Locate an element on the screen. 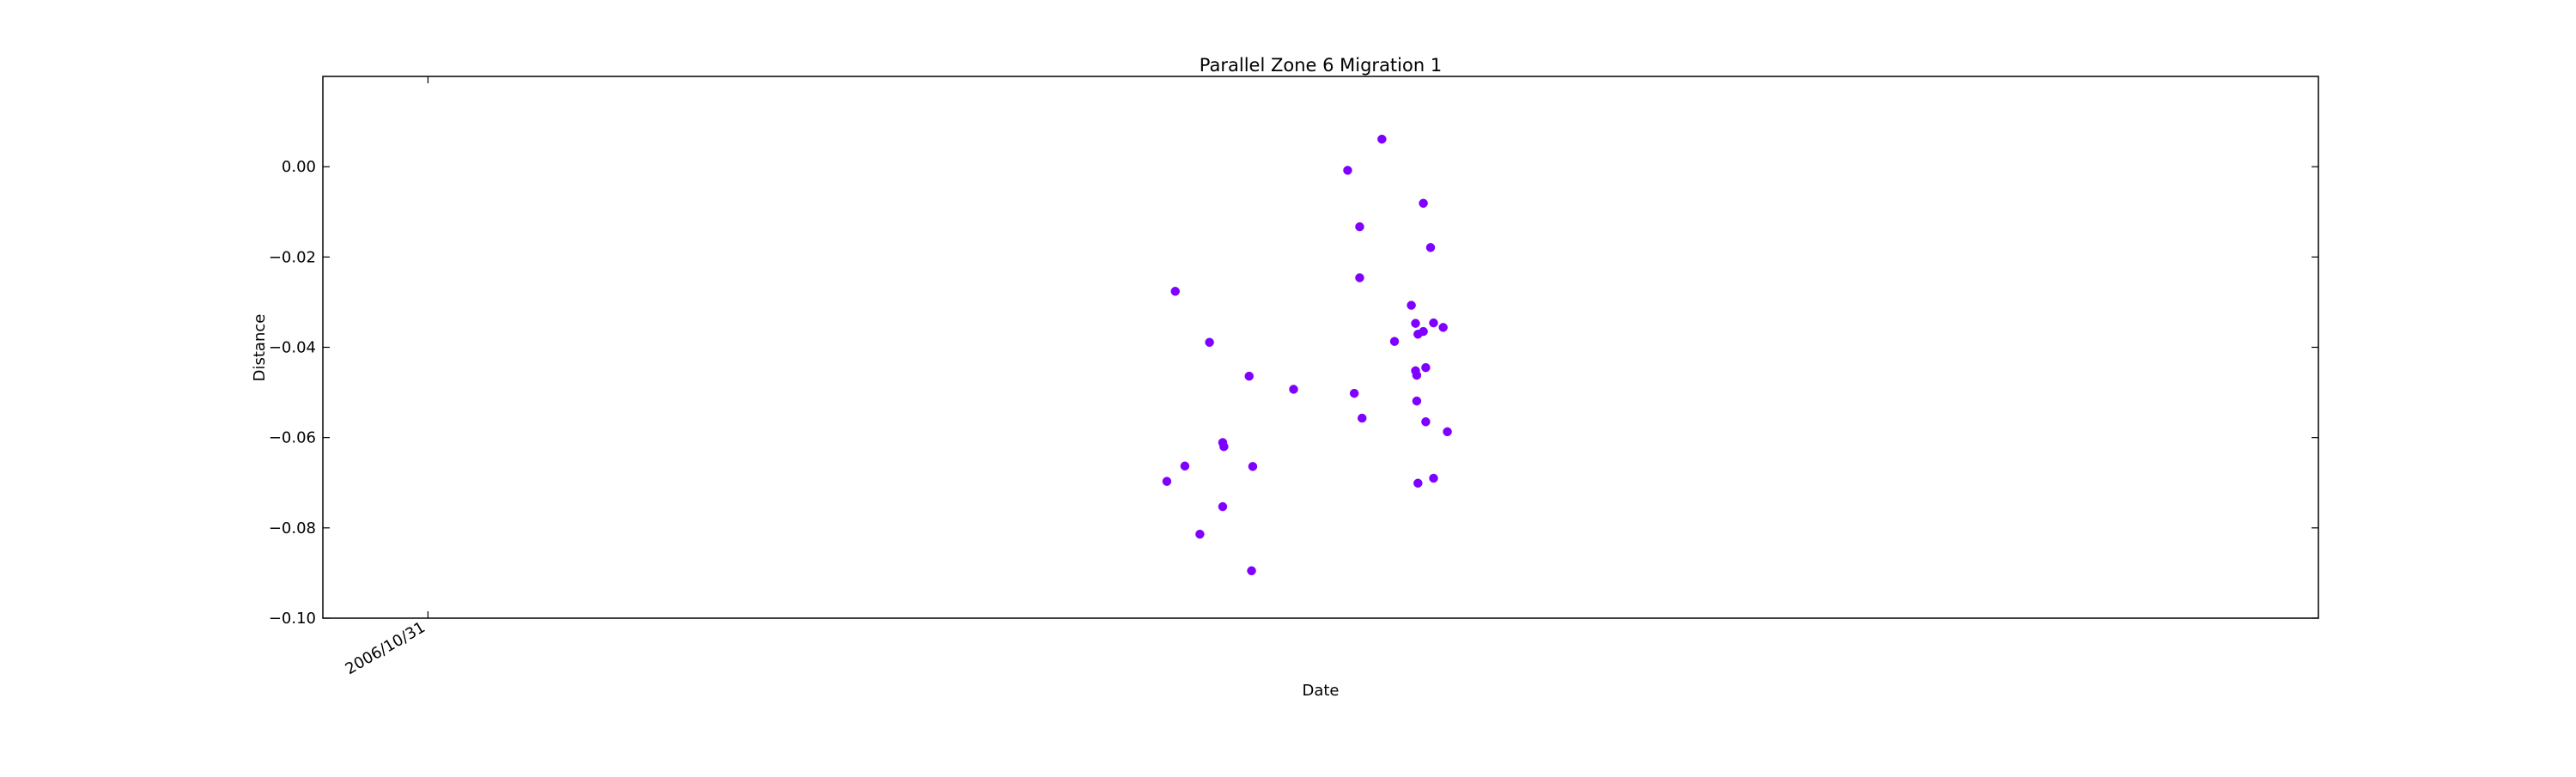 This screenshot has height=777, width=2576. y-tick-label: −0.08 is located at coordinates (292, 528).